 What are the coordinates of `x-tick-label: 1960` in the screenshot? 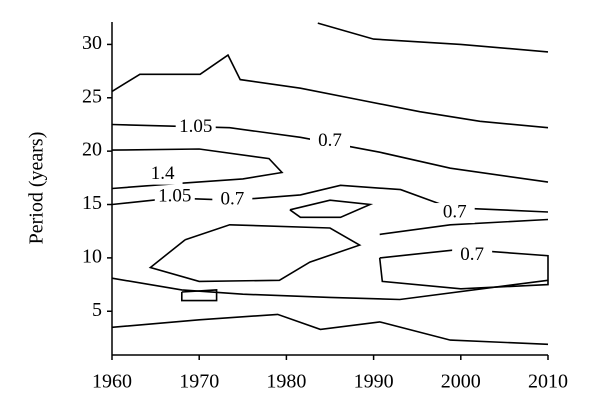 It's located at (112, 382).